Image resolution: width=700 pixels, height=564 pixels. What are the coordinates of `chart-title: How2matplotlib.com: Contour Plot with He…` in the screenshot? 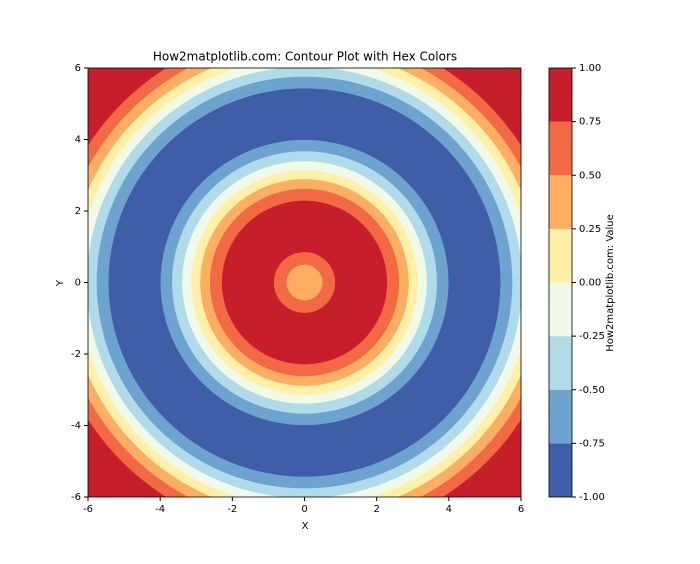 It's located at (305, 57).